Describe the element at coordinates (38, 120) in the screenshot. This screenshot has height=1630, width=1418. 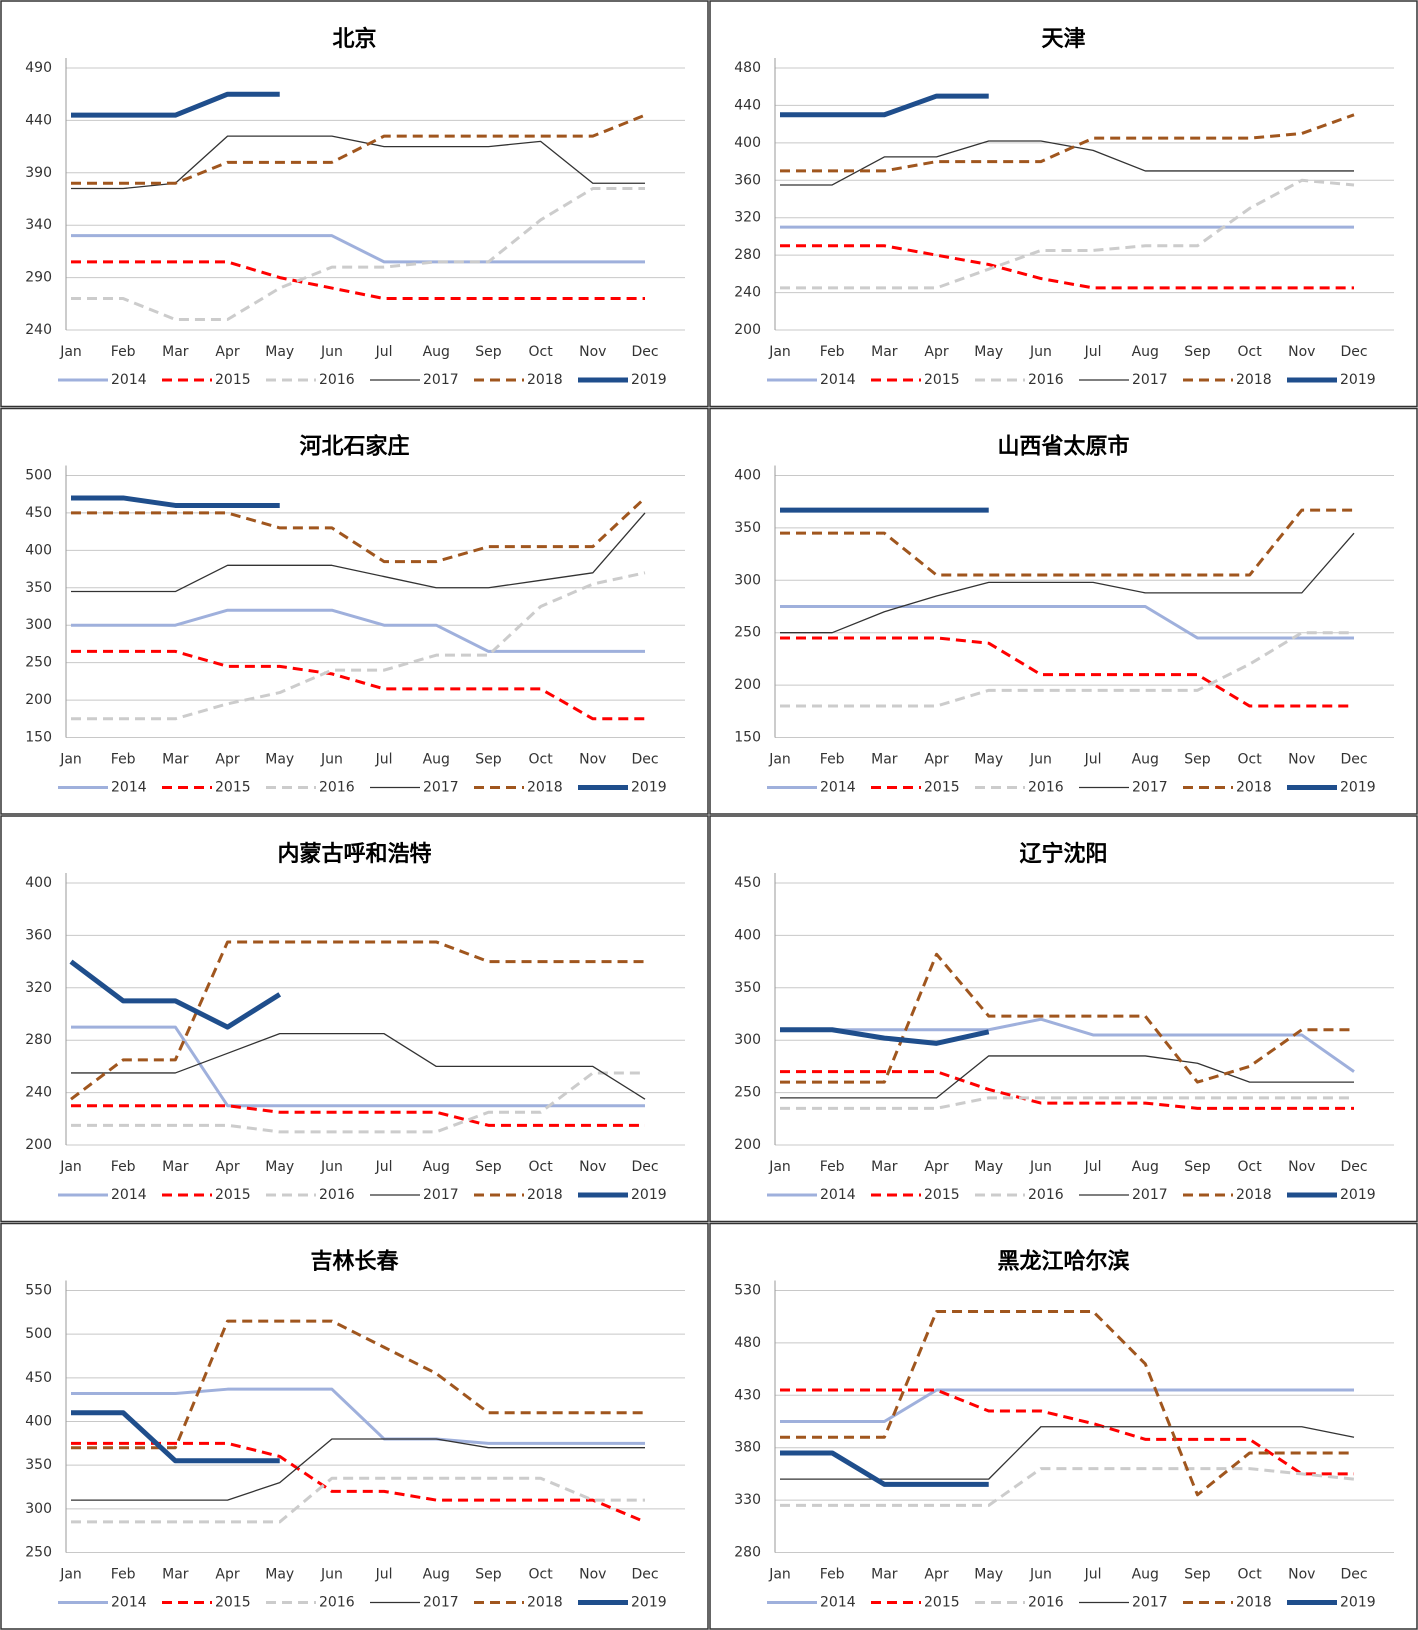
I see `y-tick-label: 440` at that location.